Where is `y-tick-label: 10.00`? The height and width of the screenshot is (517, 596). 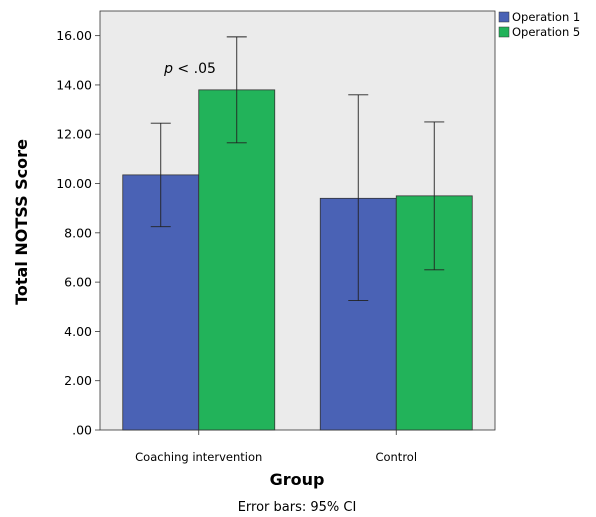
y-tick-label: 10.00 is located at coordinates (74, 183).